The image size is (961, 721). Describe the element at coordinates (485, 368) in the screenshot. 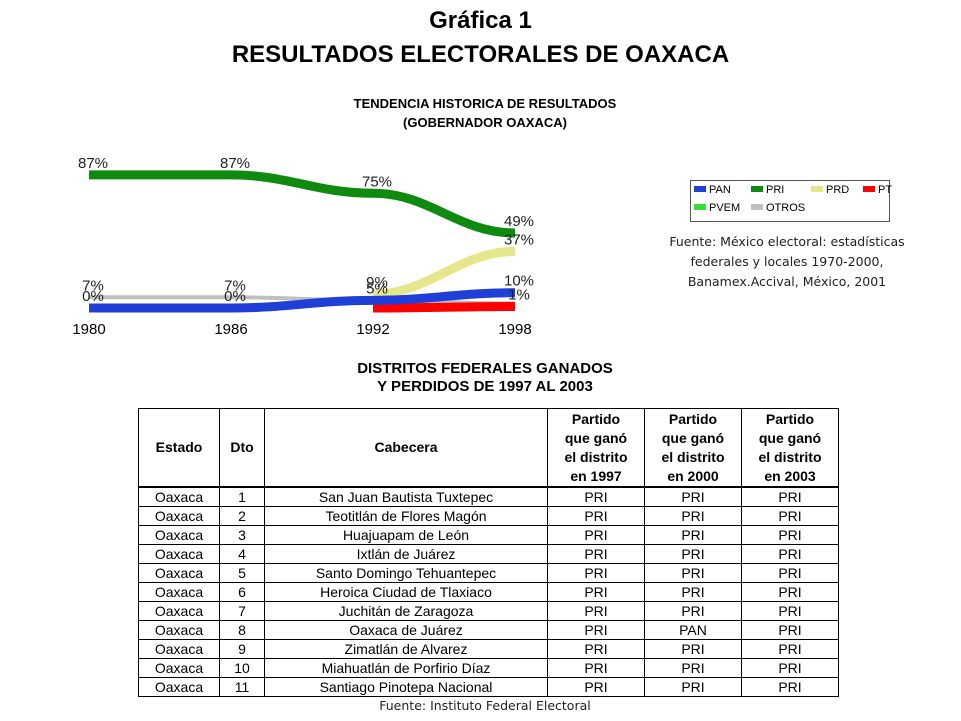

I see `table-title-line: DISTRITOS FEDERALES GANADOS` at that location.